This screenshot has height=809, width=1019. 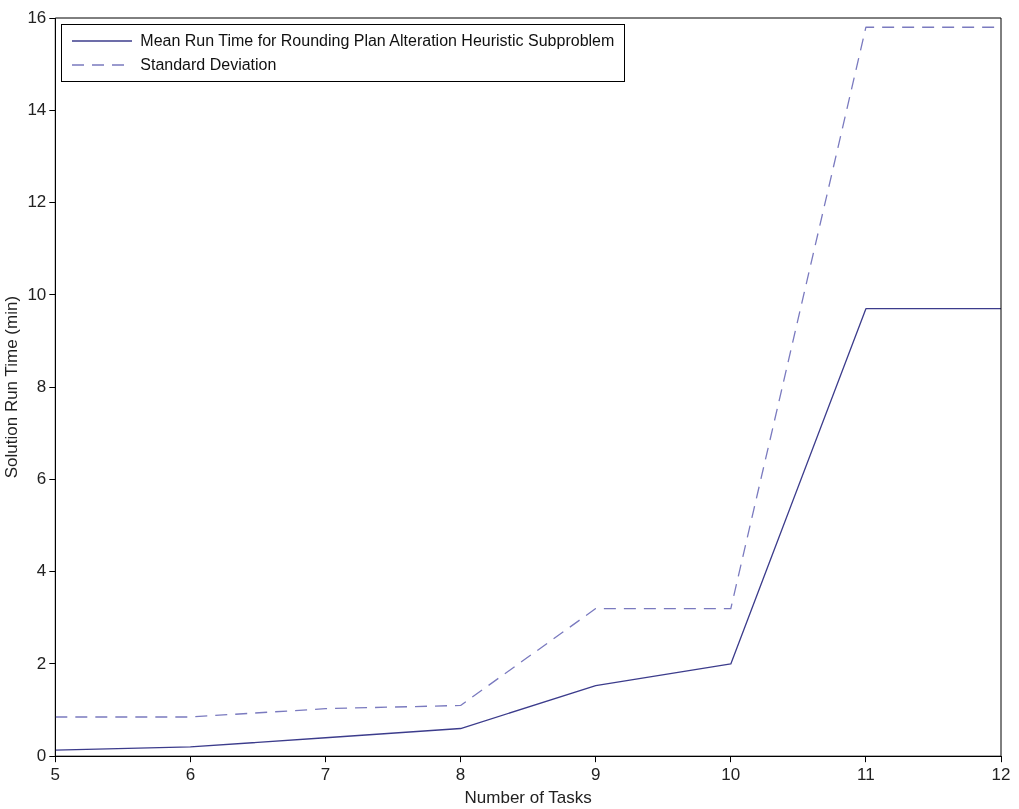 I want to click on x-tick-label: 7, so click(x=325, y=775).